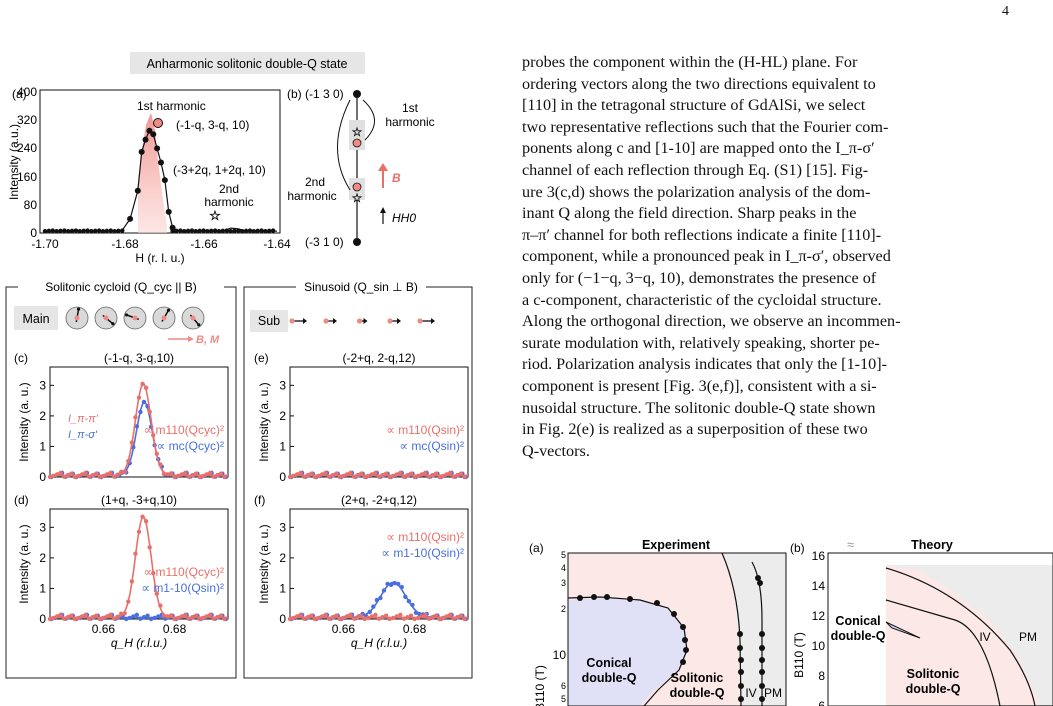  I want to click on sub-dot, so click(326, 321).